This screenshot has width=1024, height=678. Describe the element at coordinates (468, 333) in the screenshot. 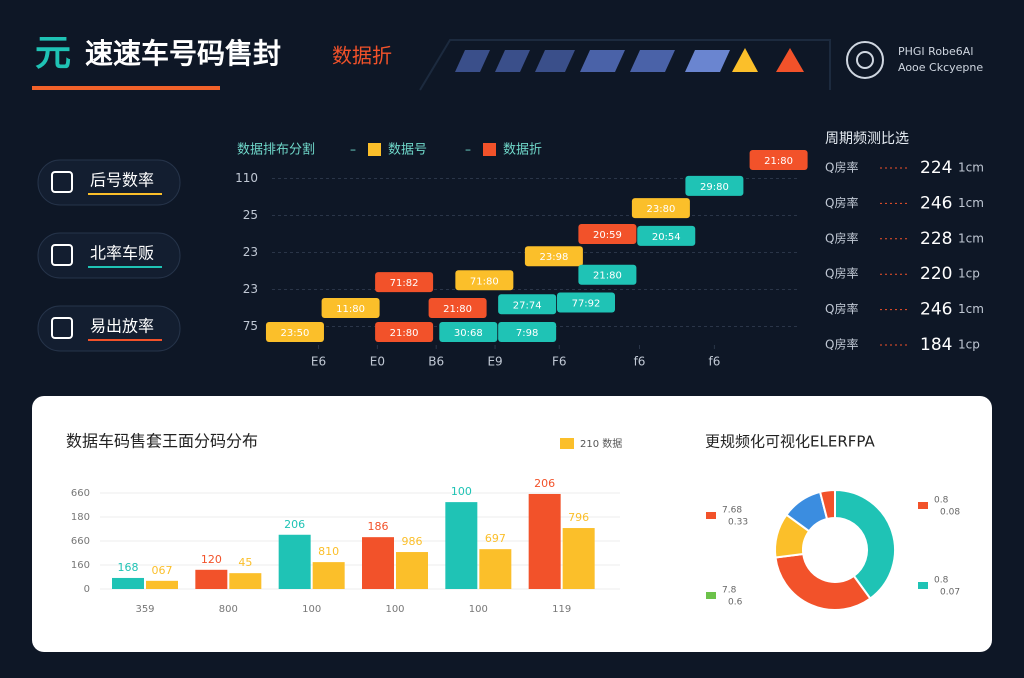

I see `box-label: 30:68` at that location.